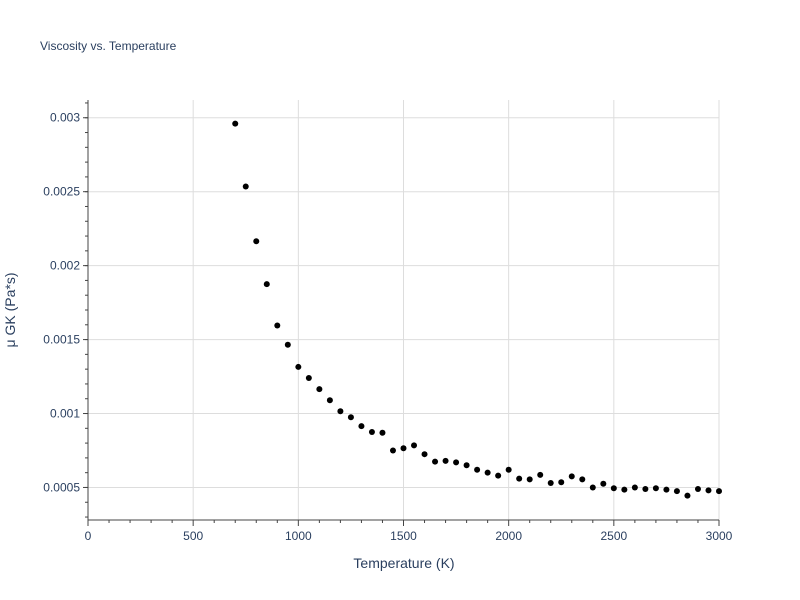 This screenshot has height=600, width=800. What do you see at coordinates (193, 536) in the screenshot?
I see `x-tick-label: 500` at bounding box center [193, 536].